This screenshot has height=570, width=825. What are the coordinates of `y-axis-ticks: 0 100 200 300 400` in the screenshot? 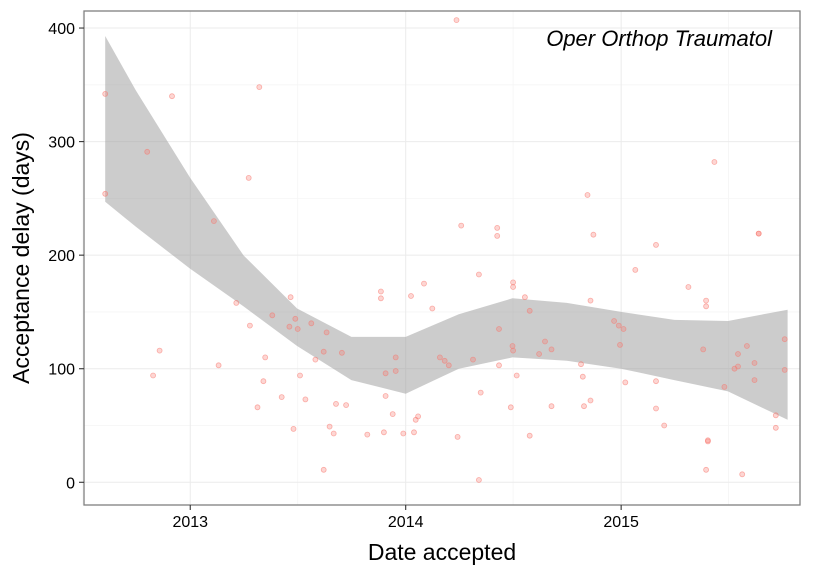 It's located at (66, 256).